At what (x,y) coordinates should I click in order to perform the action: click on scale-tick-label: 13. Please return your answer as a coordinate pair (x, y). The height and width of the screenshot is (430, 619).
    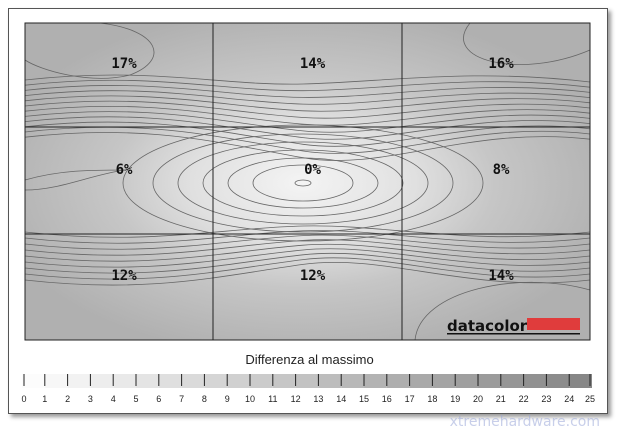
    Looking at the image, I should click on (318, 399).